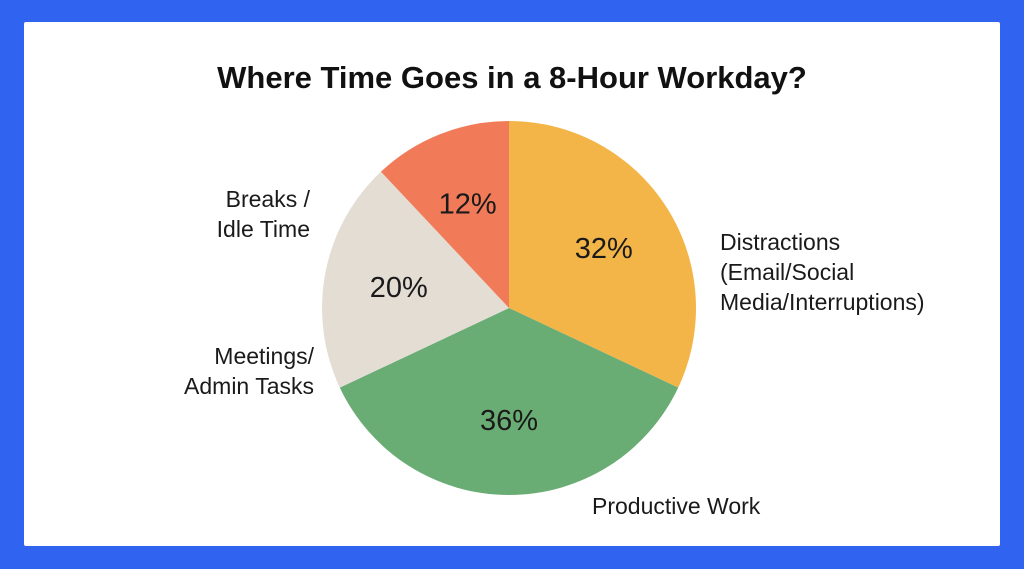 The width and height of the screenshot is (1024, 569). What do you see at coordinates (787, 272) in the screenshot?
I see `slice-category-line: (Email/Social` at bounding box center [787, 272].